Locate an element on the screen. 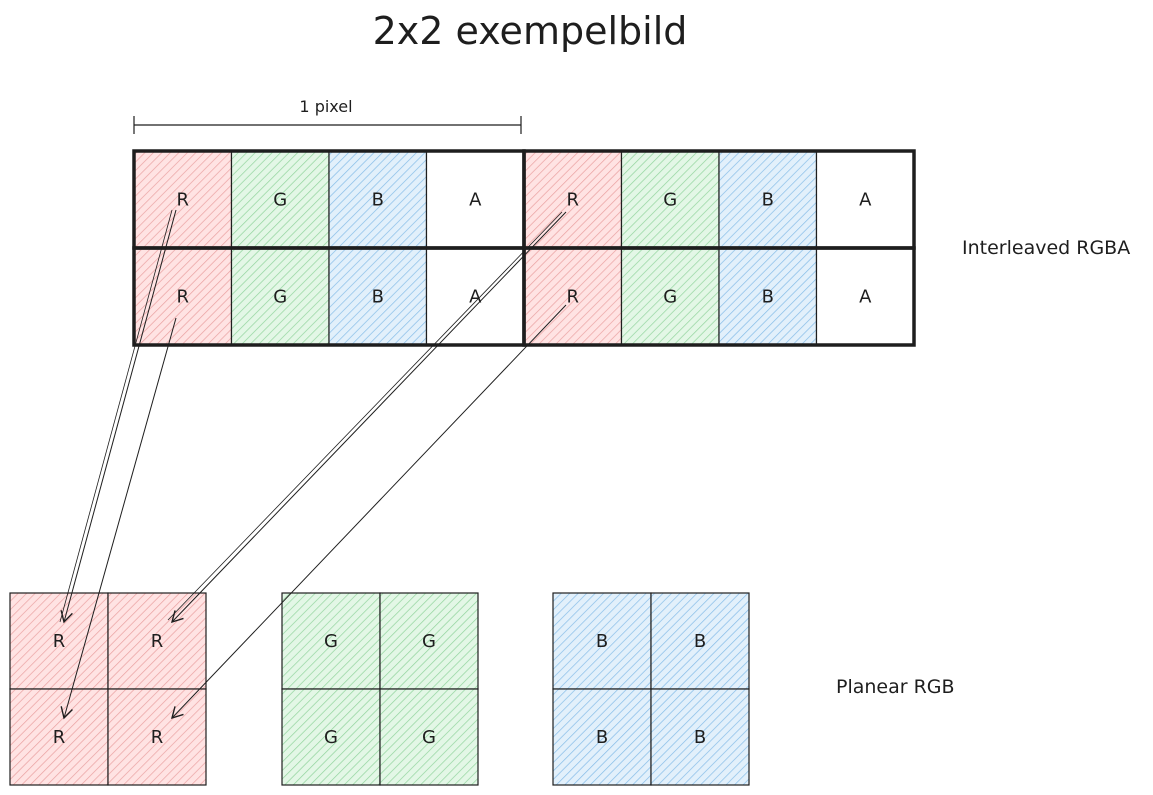 The image size is (1153, 795). arrow-r10 is located at coordinates (118, 518).